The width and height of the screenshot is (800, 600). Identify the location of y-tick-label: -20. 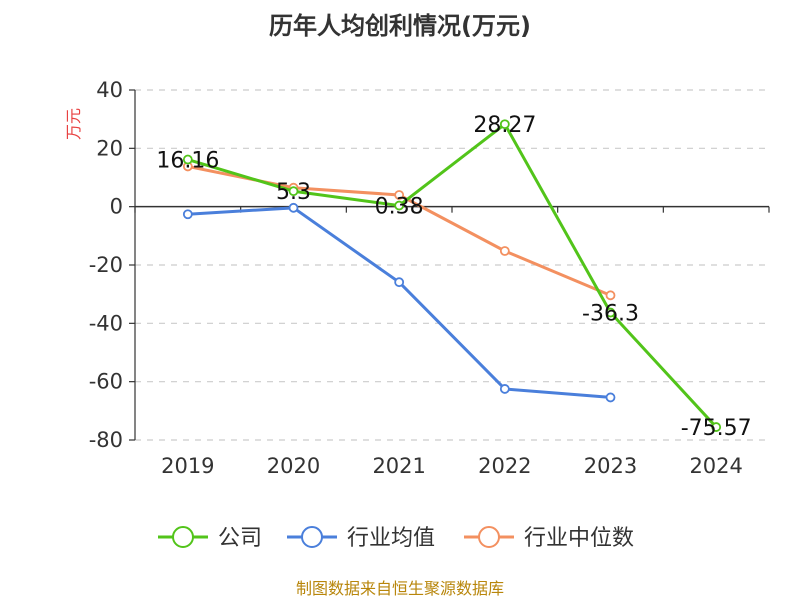
(106, 265).